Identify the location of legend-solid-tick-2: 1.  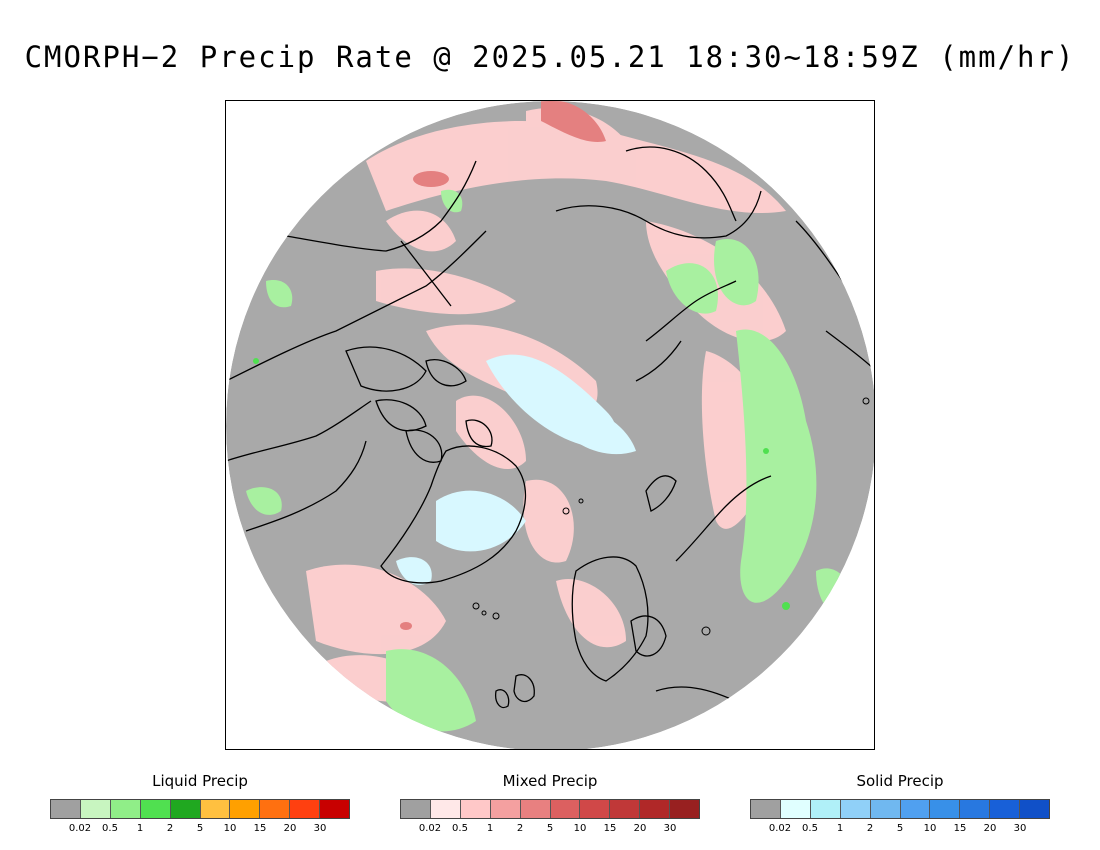
(840, 828).